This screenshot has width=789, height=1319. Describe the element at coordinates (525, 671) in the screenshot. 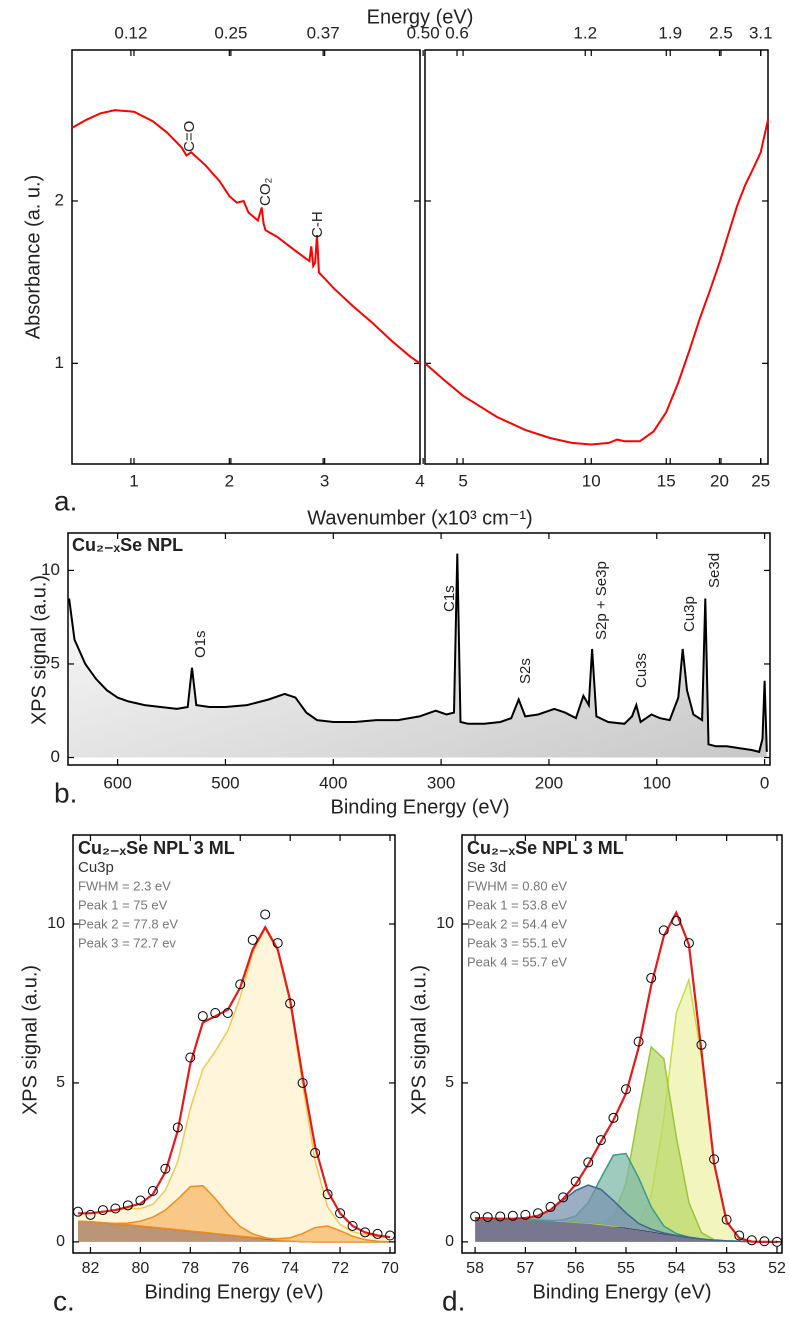

I see `peak-annotation: S2s` at that location.